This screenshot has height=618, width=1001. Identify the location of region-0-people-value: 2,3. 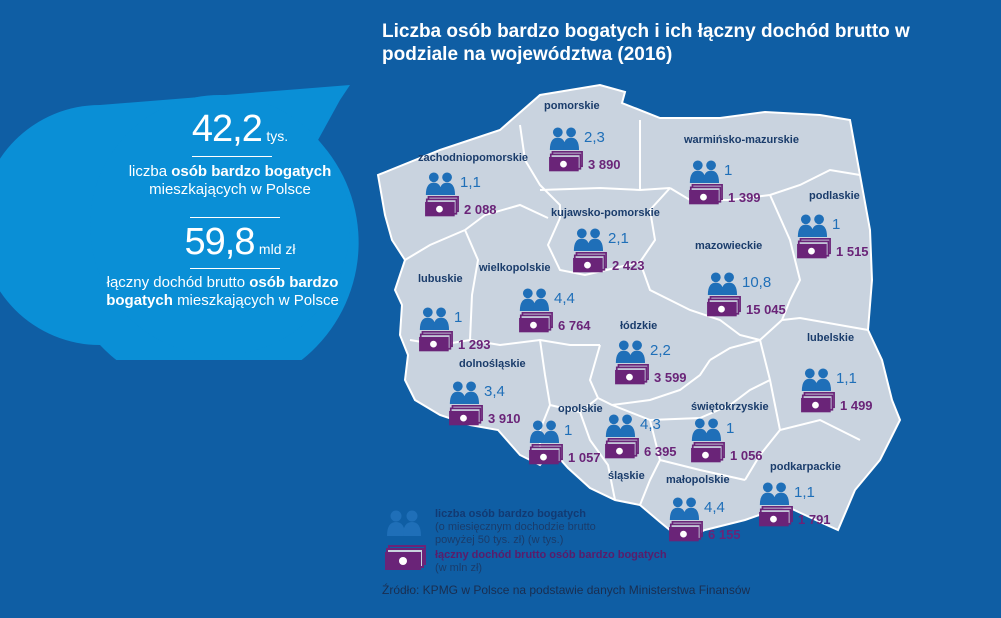
(594, 137).